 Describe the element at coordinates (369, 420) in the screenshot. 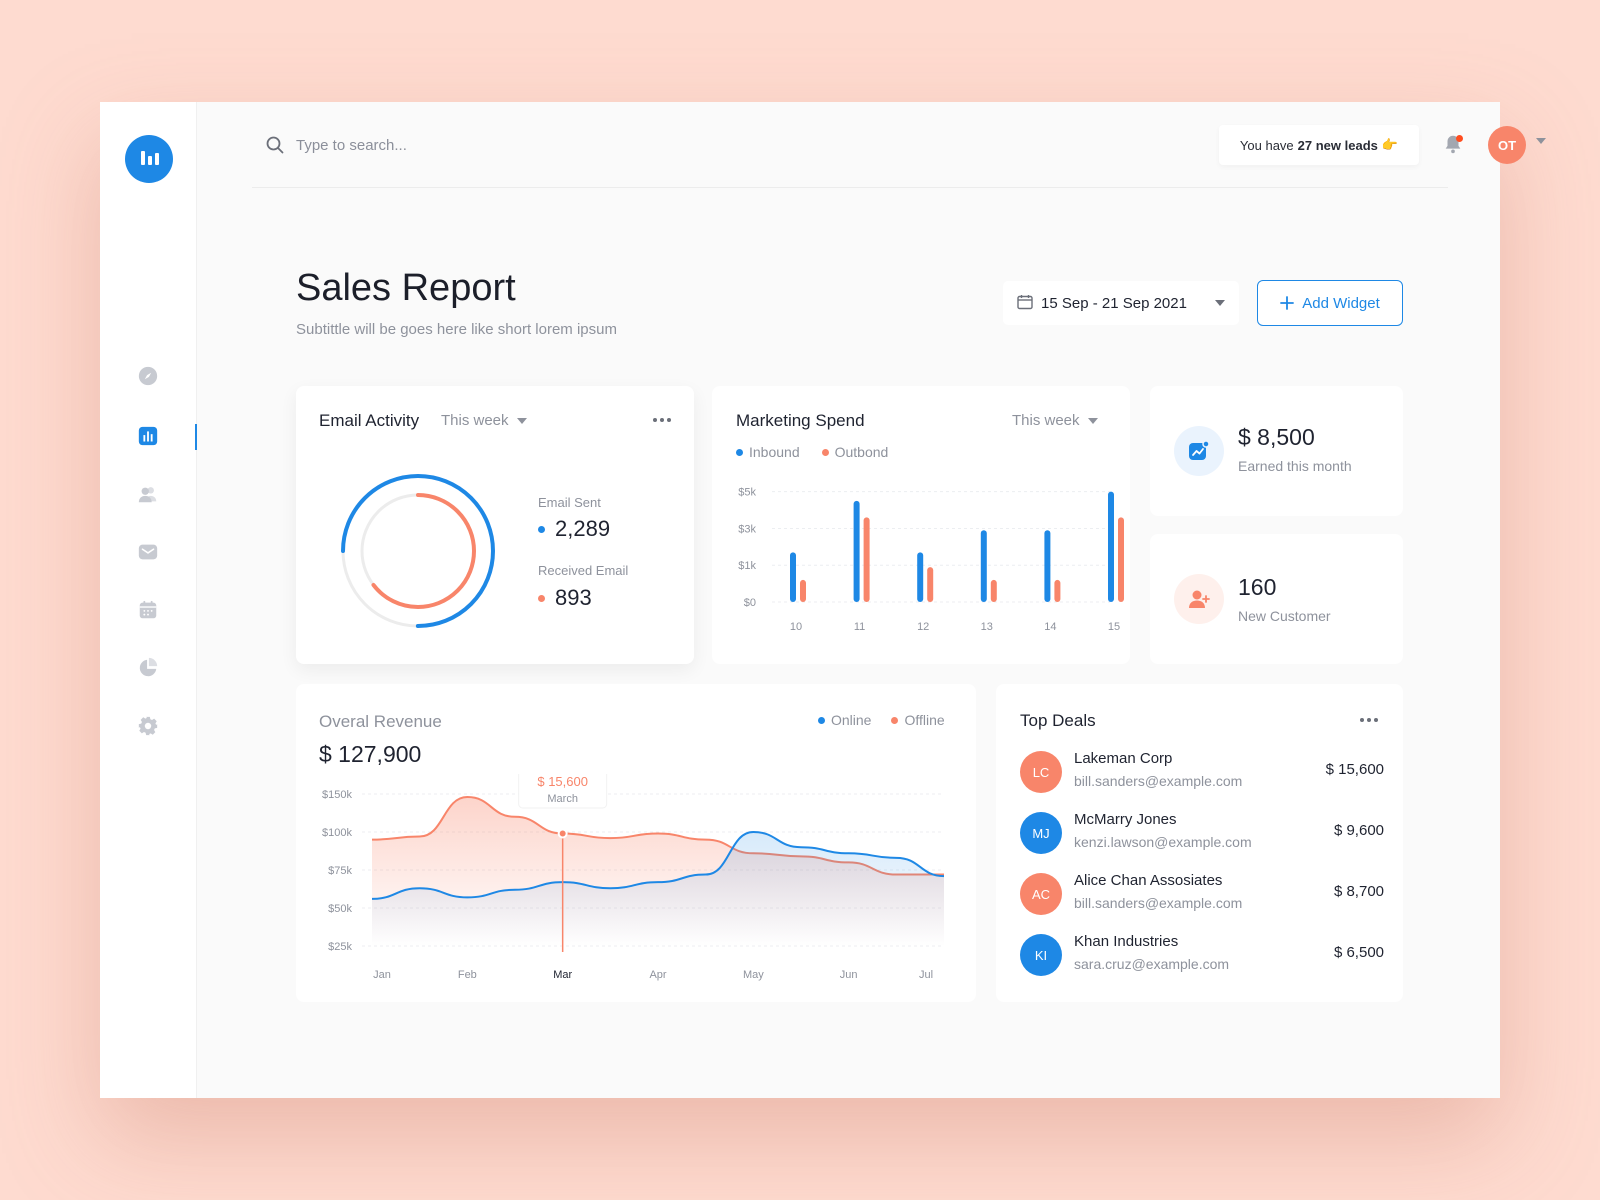

I see `email-activity-title: Email Activity` at that location.